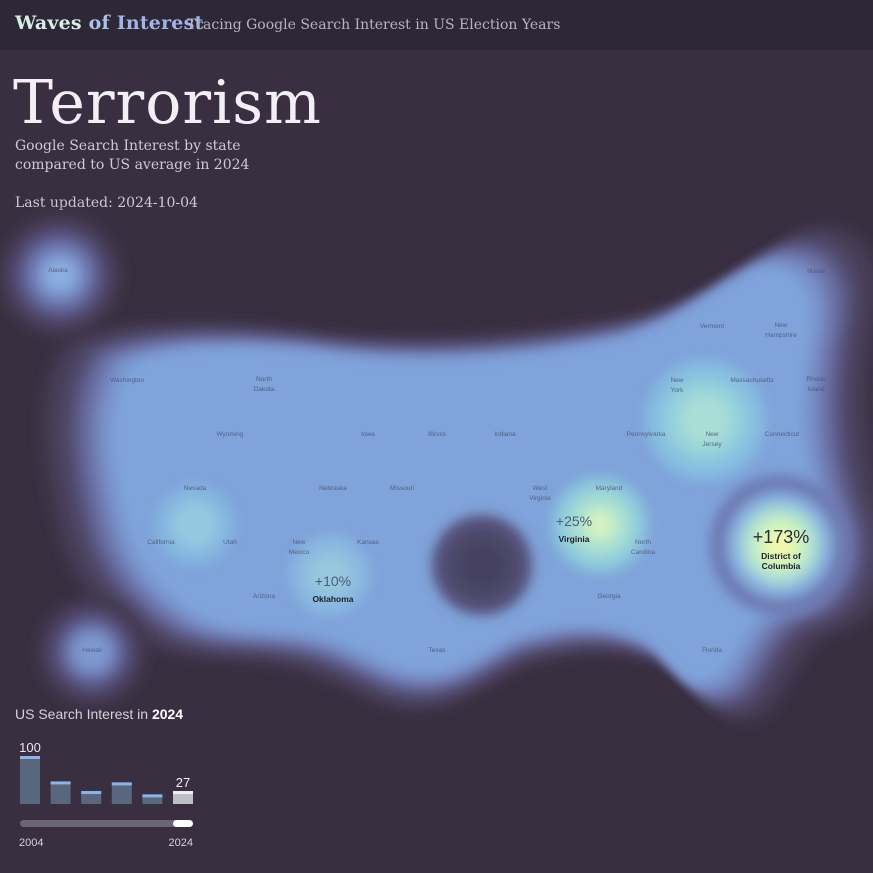  I want to click on state-label: Illinois, so click(437, 434).